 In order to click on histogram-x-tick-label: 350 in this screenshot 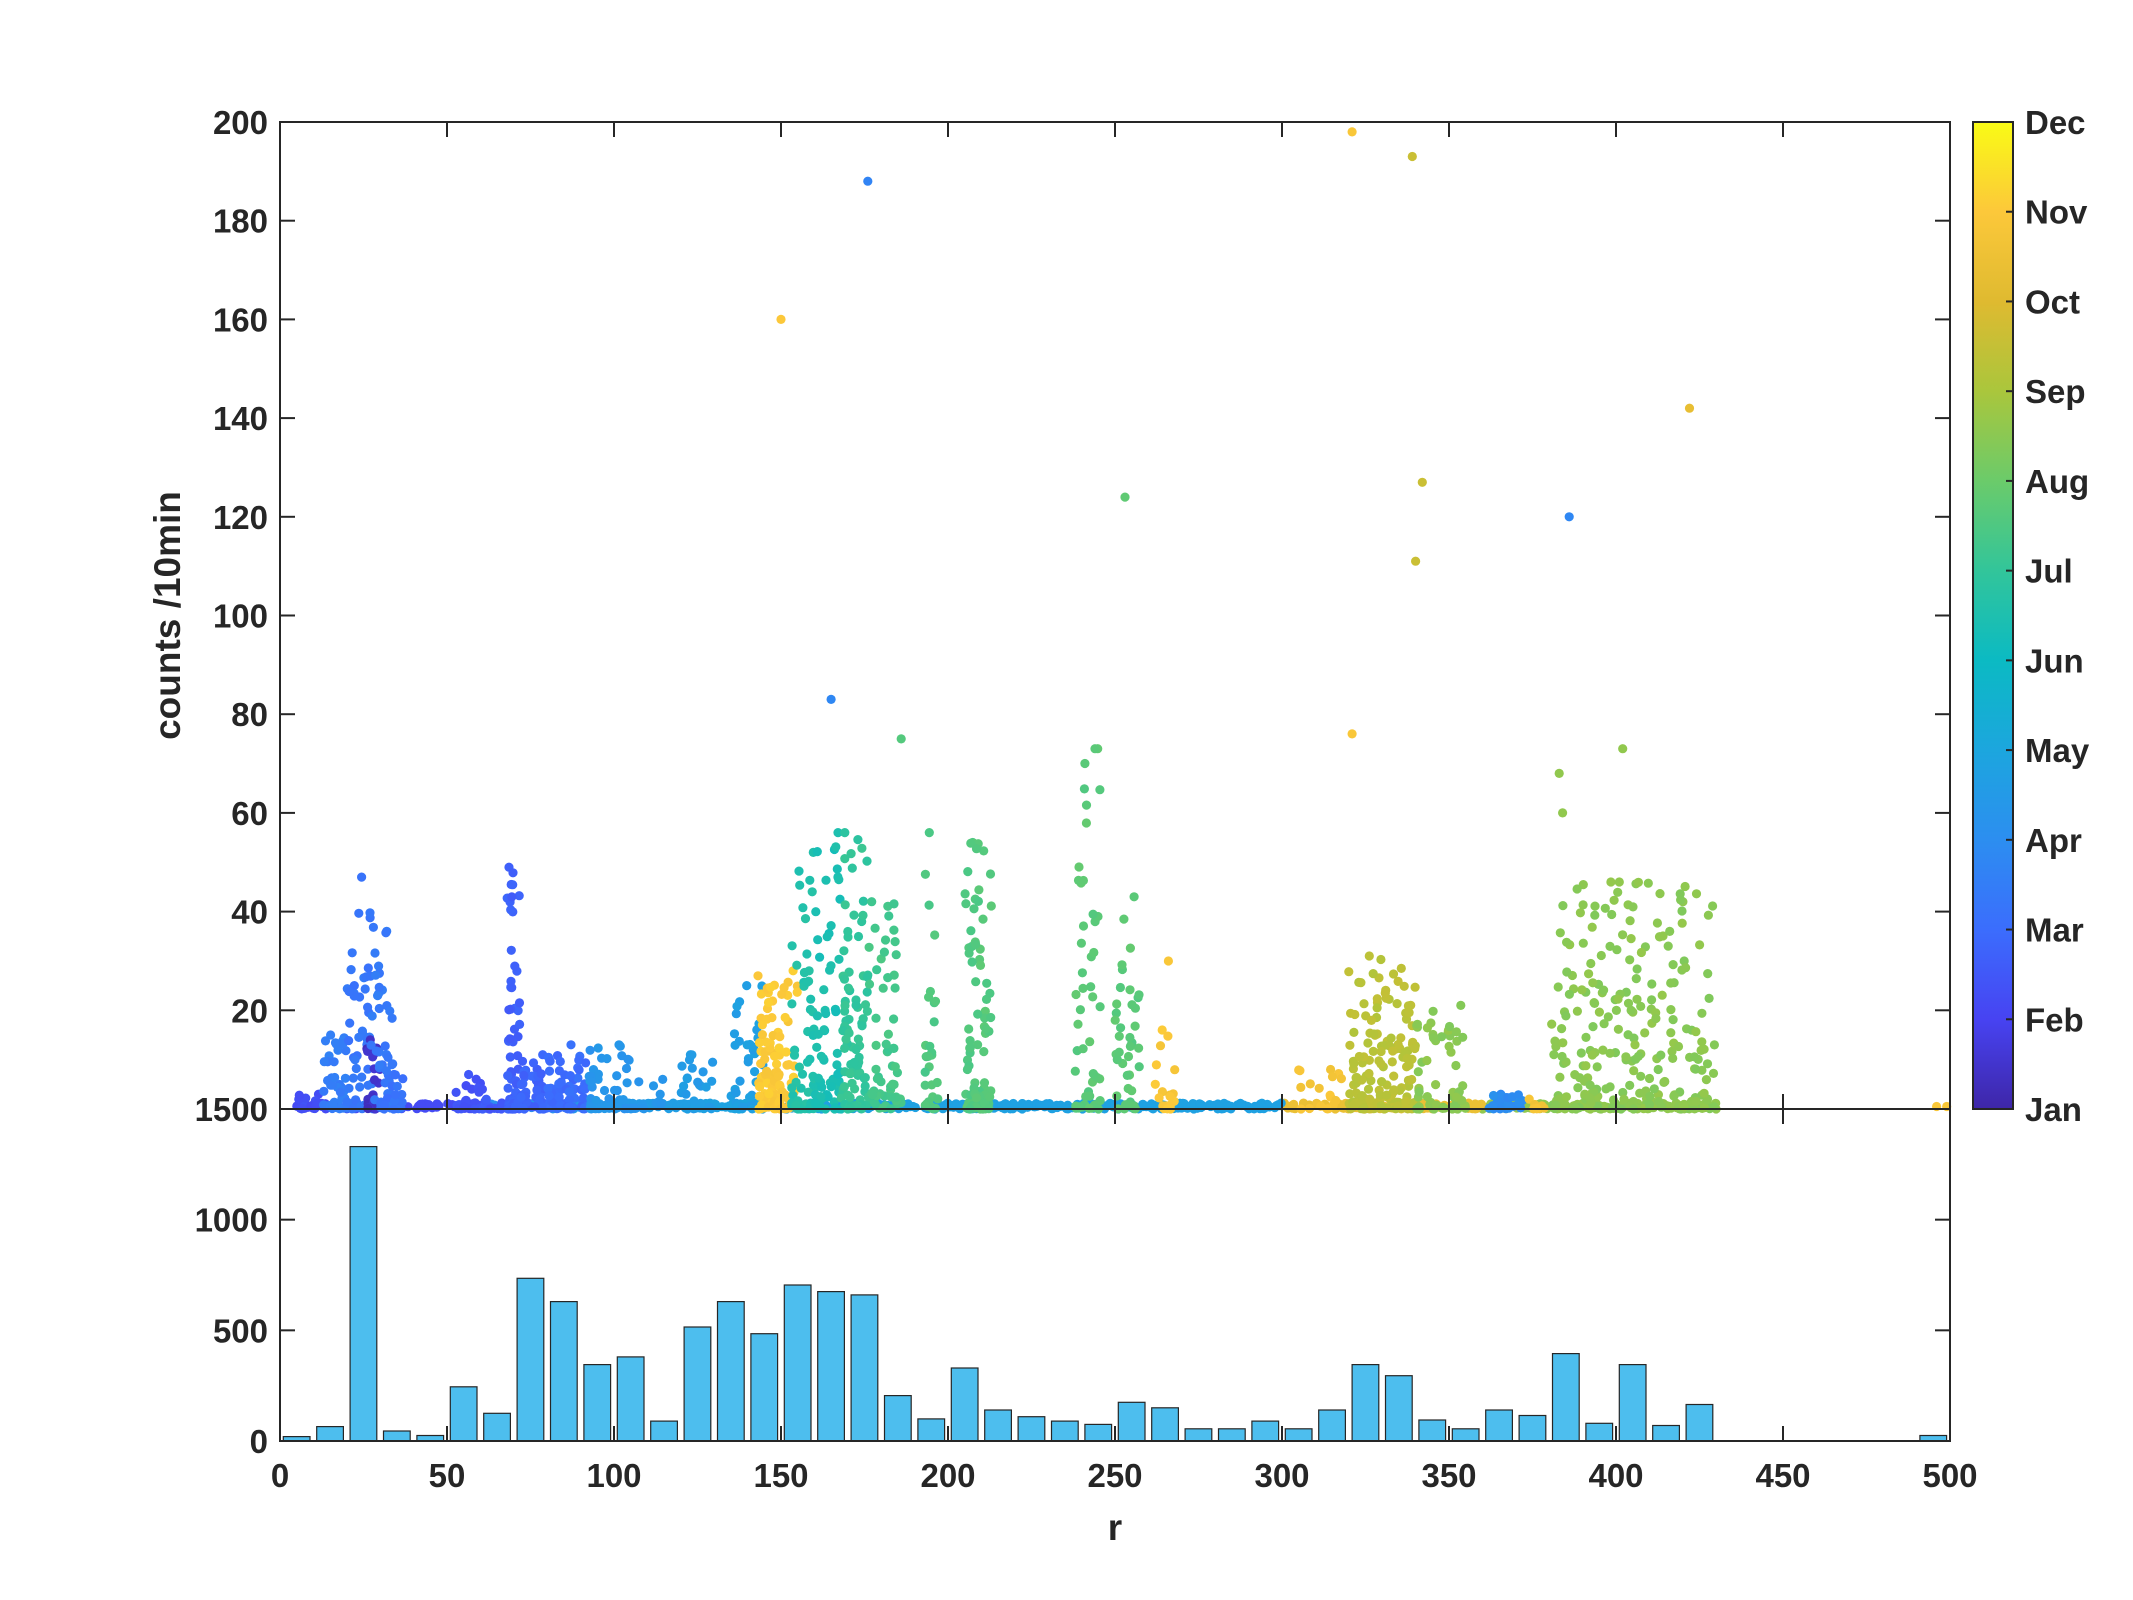, I will do `click(1448, 1475)`.